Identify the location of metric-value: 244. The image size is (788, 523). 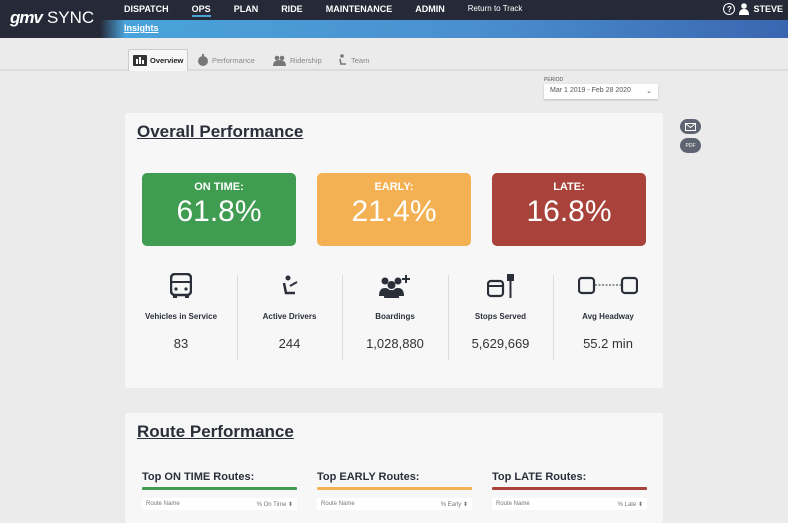
(289, 343).